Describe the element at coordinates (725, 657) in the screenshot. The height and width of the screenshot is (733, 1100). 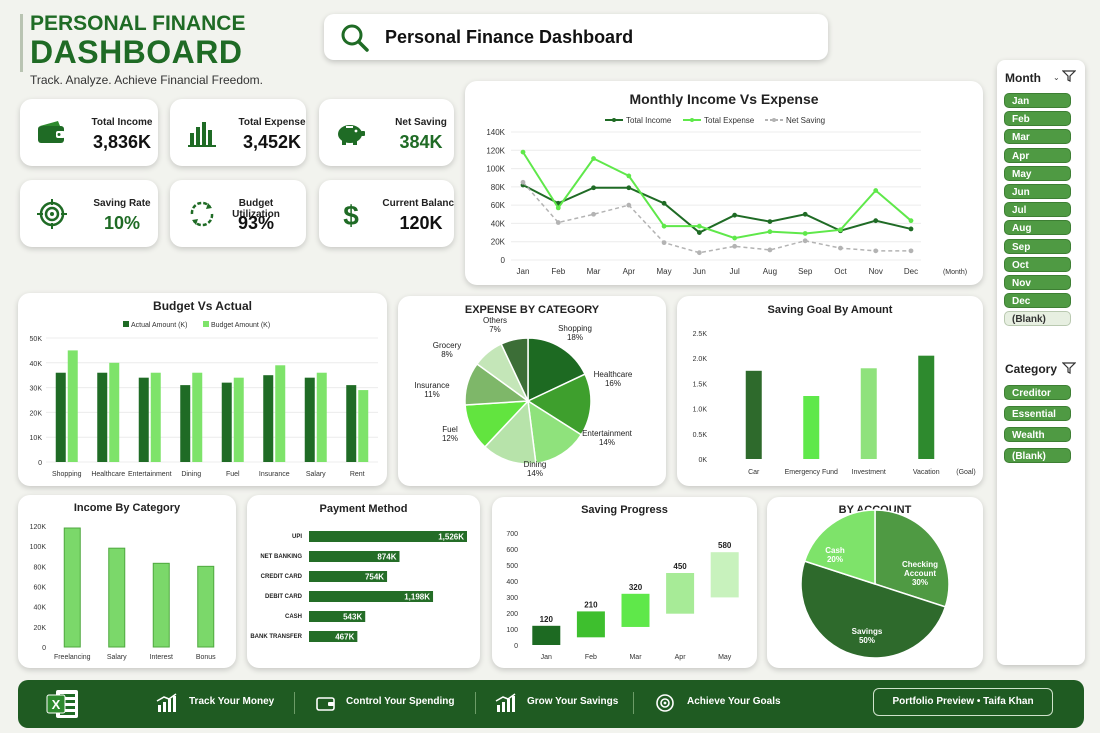
I see `x-tick-label: May` at that location.